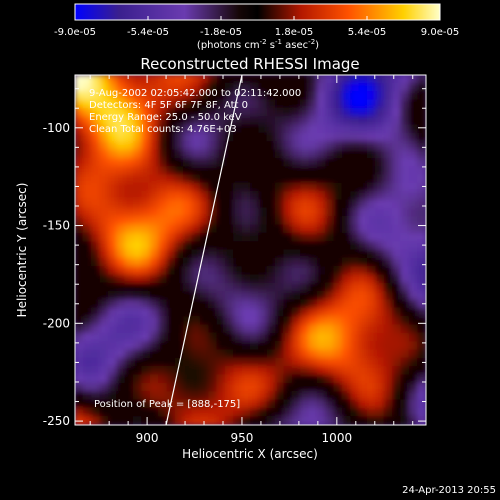 This screenshot has width=500, height=500. I want to click on footer-date: 24-Apr-2013 20:55, so click(449, 490).